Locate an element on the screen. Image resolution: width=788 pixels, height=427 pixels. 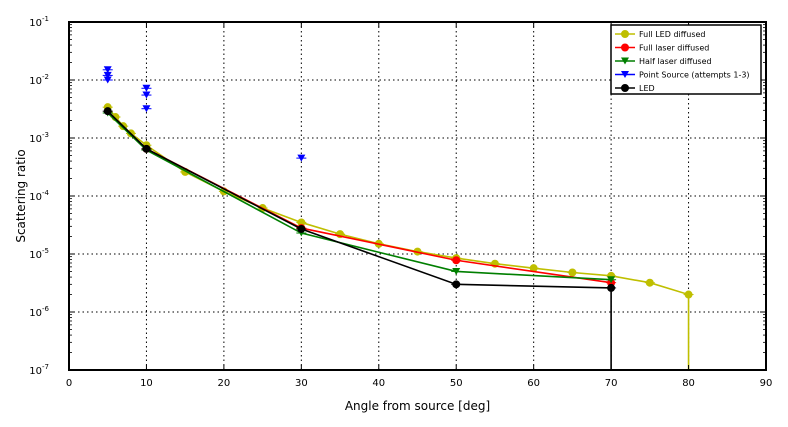
y-tick-exponent: -2 is located at coordinates (45, 77).